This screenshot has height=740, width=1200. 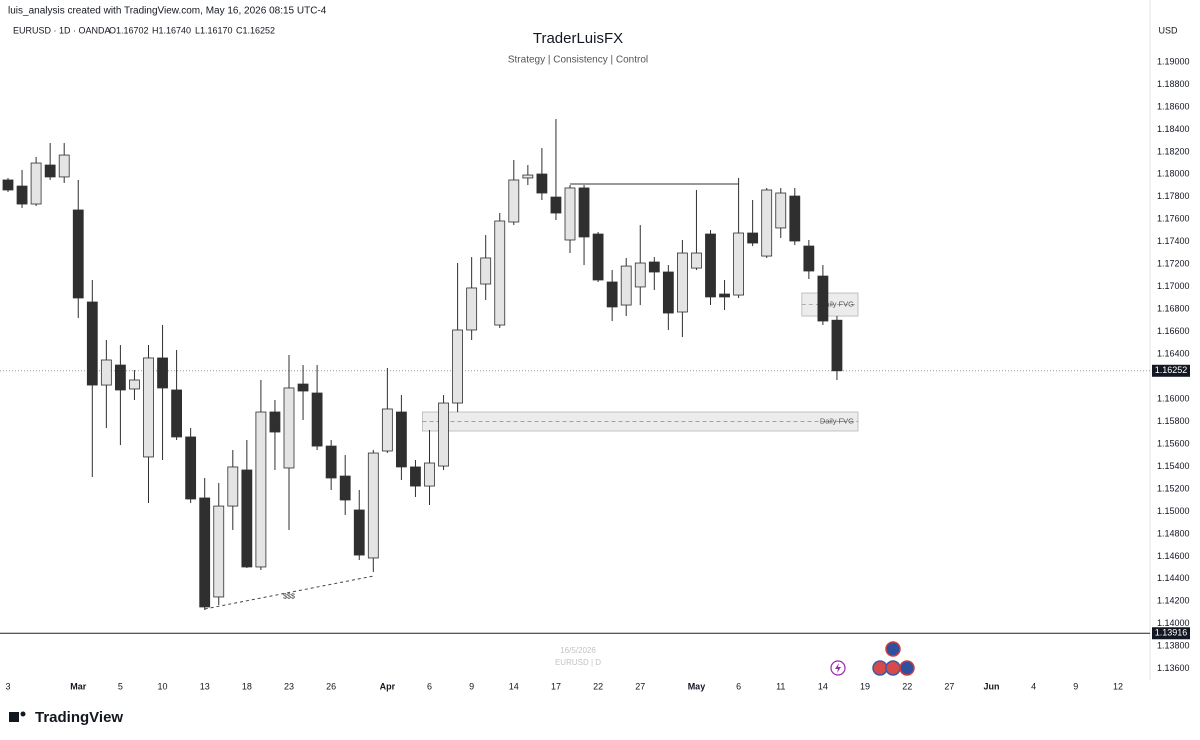 What do you see at coordinates (556, 686) in the screenshot?
I see `x-tick-label: 17` at bounding box center [556, 686].